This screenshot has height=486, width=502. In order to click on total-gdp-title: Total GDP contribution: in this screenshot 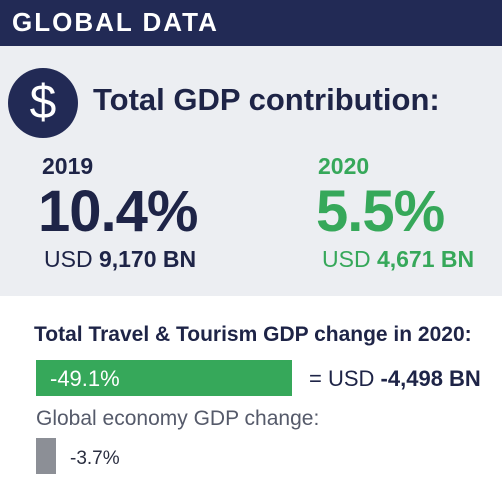, I will do `click(266, 99)`.